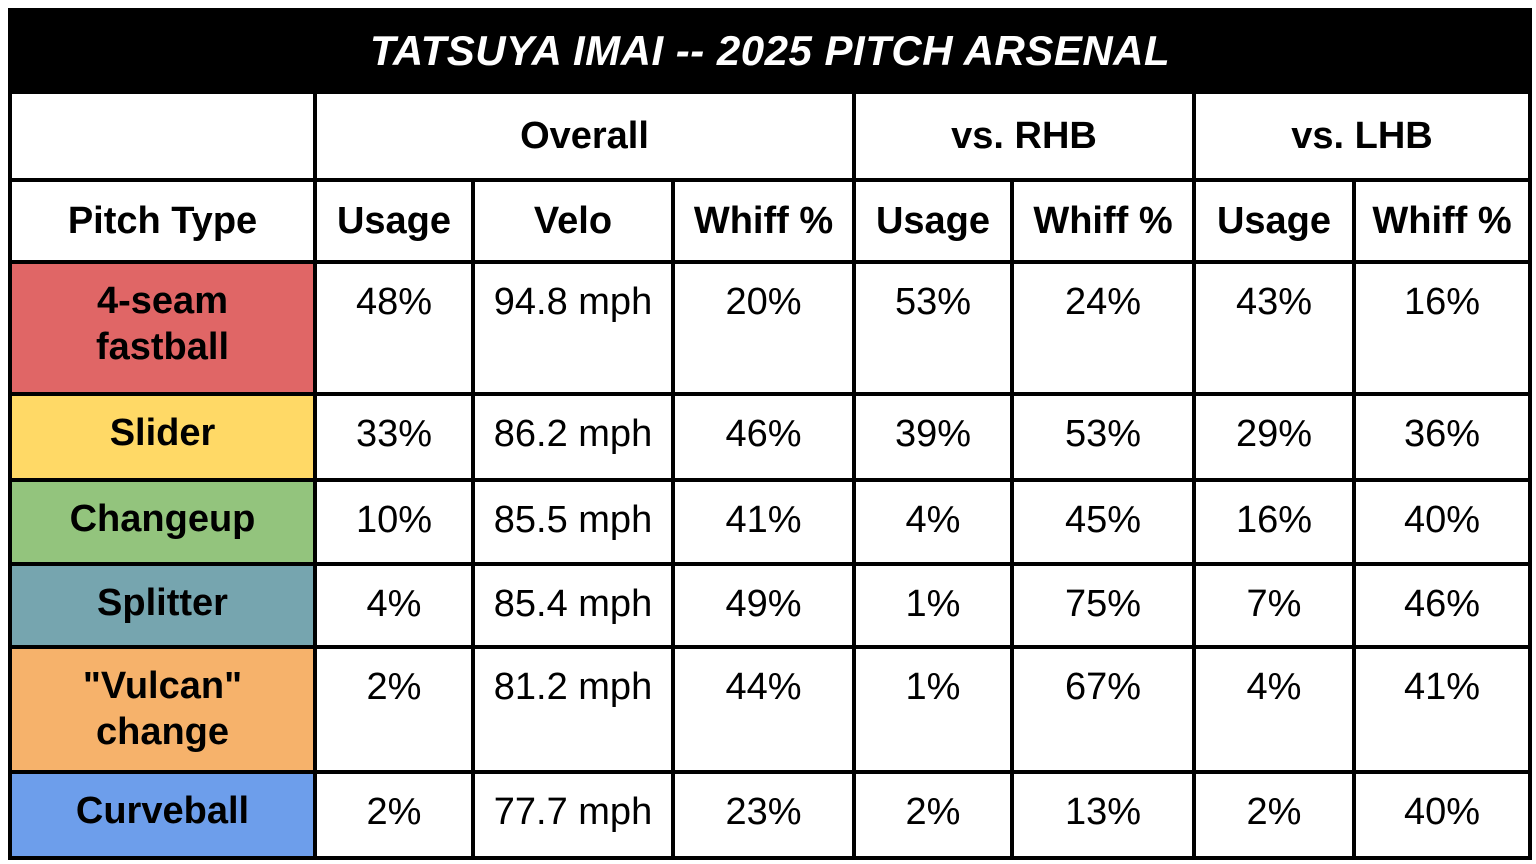 This screenshot has width=1536, height=864. What do you see at coordinates (573, 815) in the screenshot?
I see `stat-cell: 77.7 mph` at bounding box center [573, 815].